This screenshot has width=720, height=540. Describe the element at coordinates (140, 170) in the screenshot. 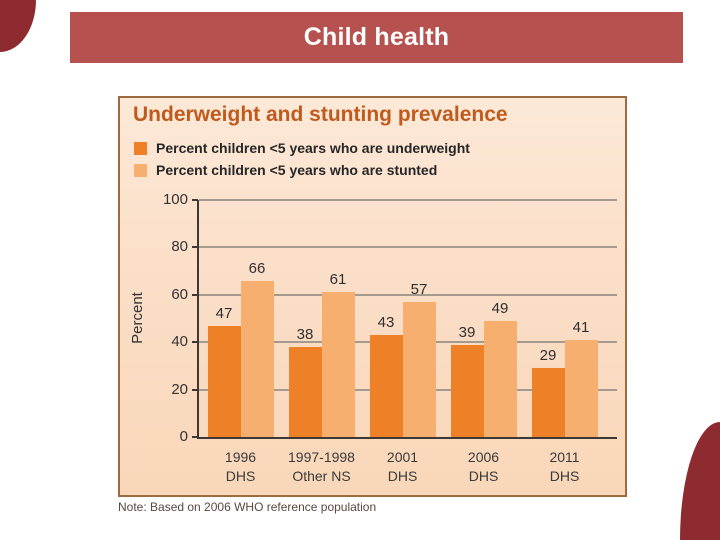

I see `stunted-swatch-icon` at that location.